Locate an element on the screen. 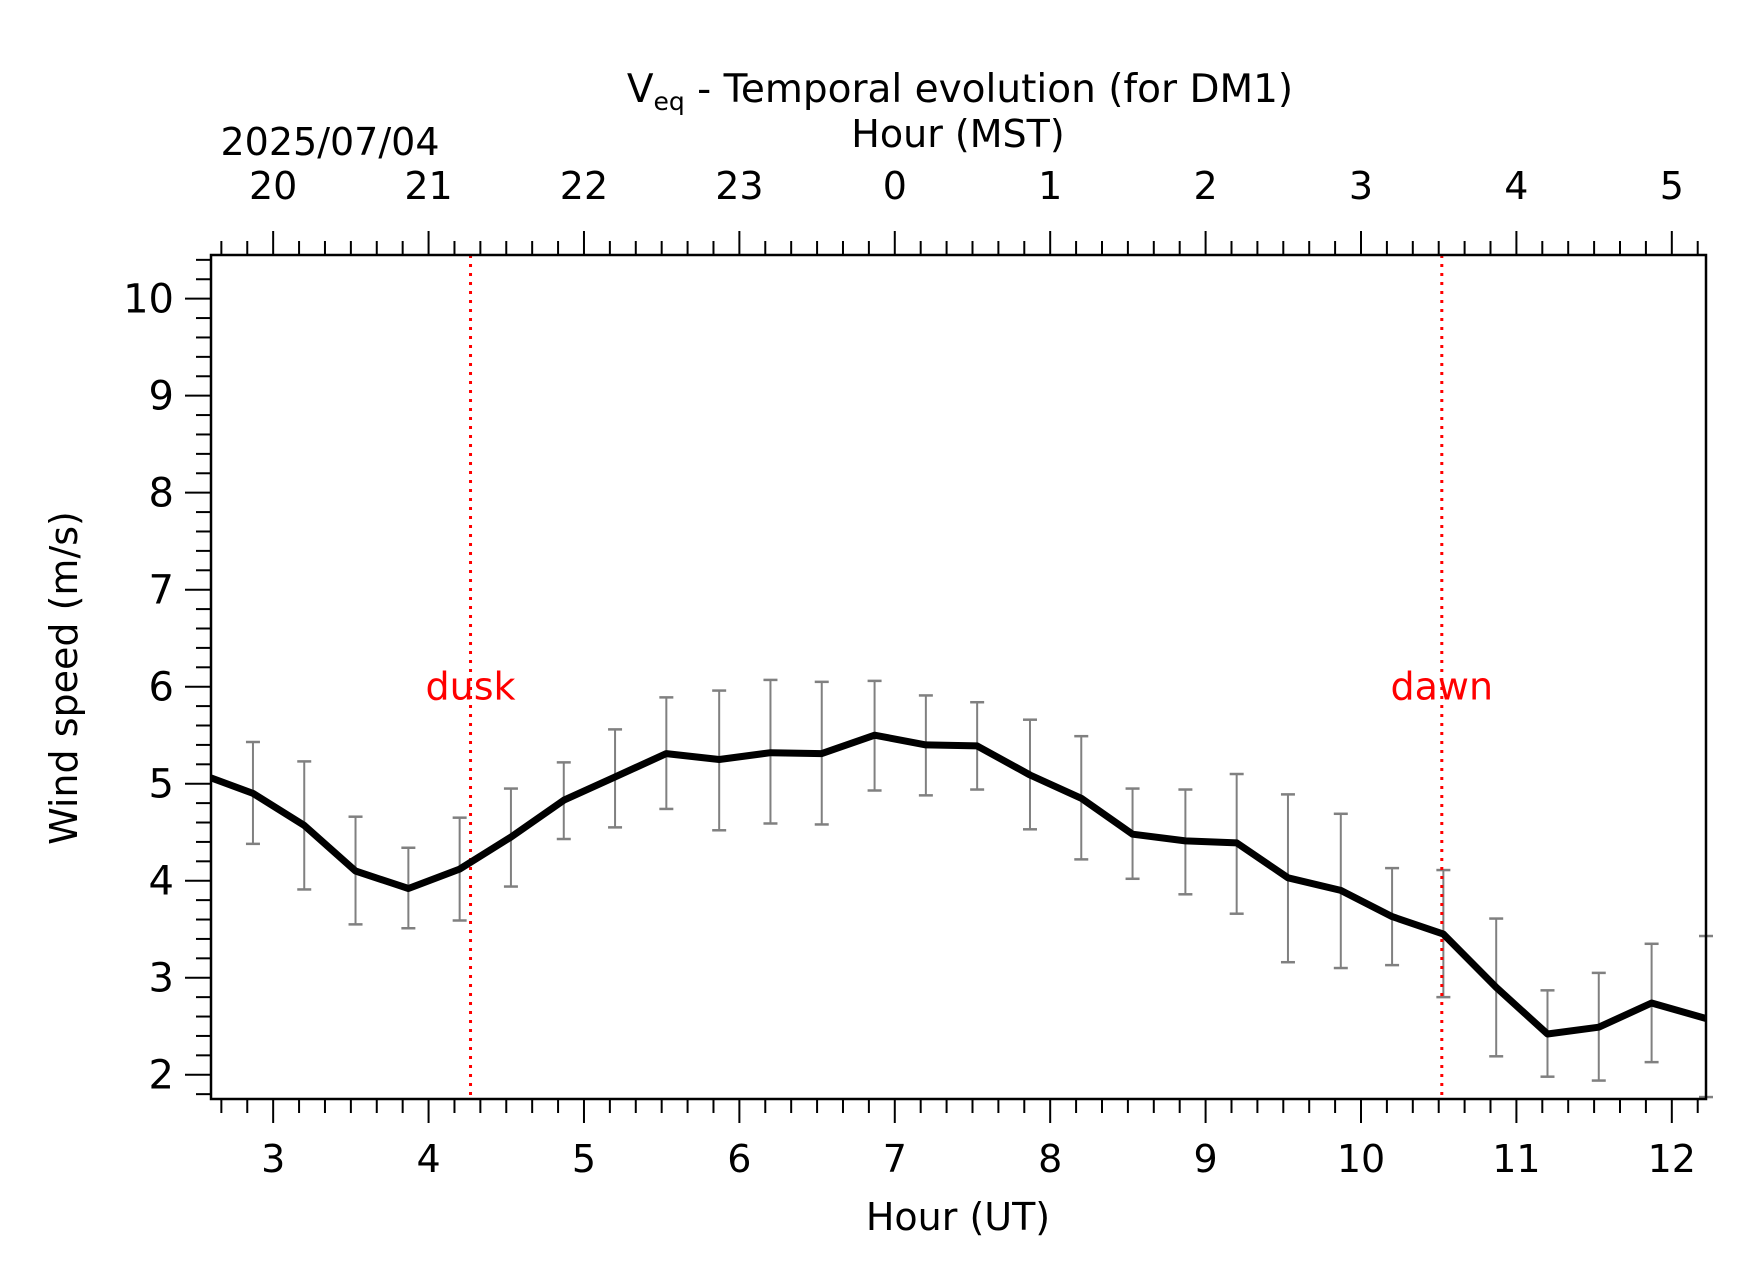 Image resolution: width=1742 pixels, height=1282 pixels. y-axis-label: Wind speed (m/s) is located at coordinates (64, 678).